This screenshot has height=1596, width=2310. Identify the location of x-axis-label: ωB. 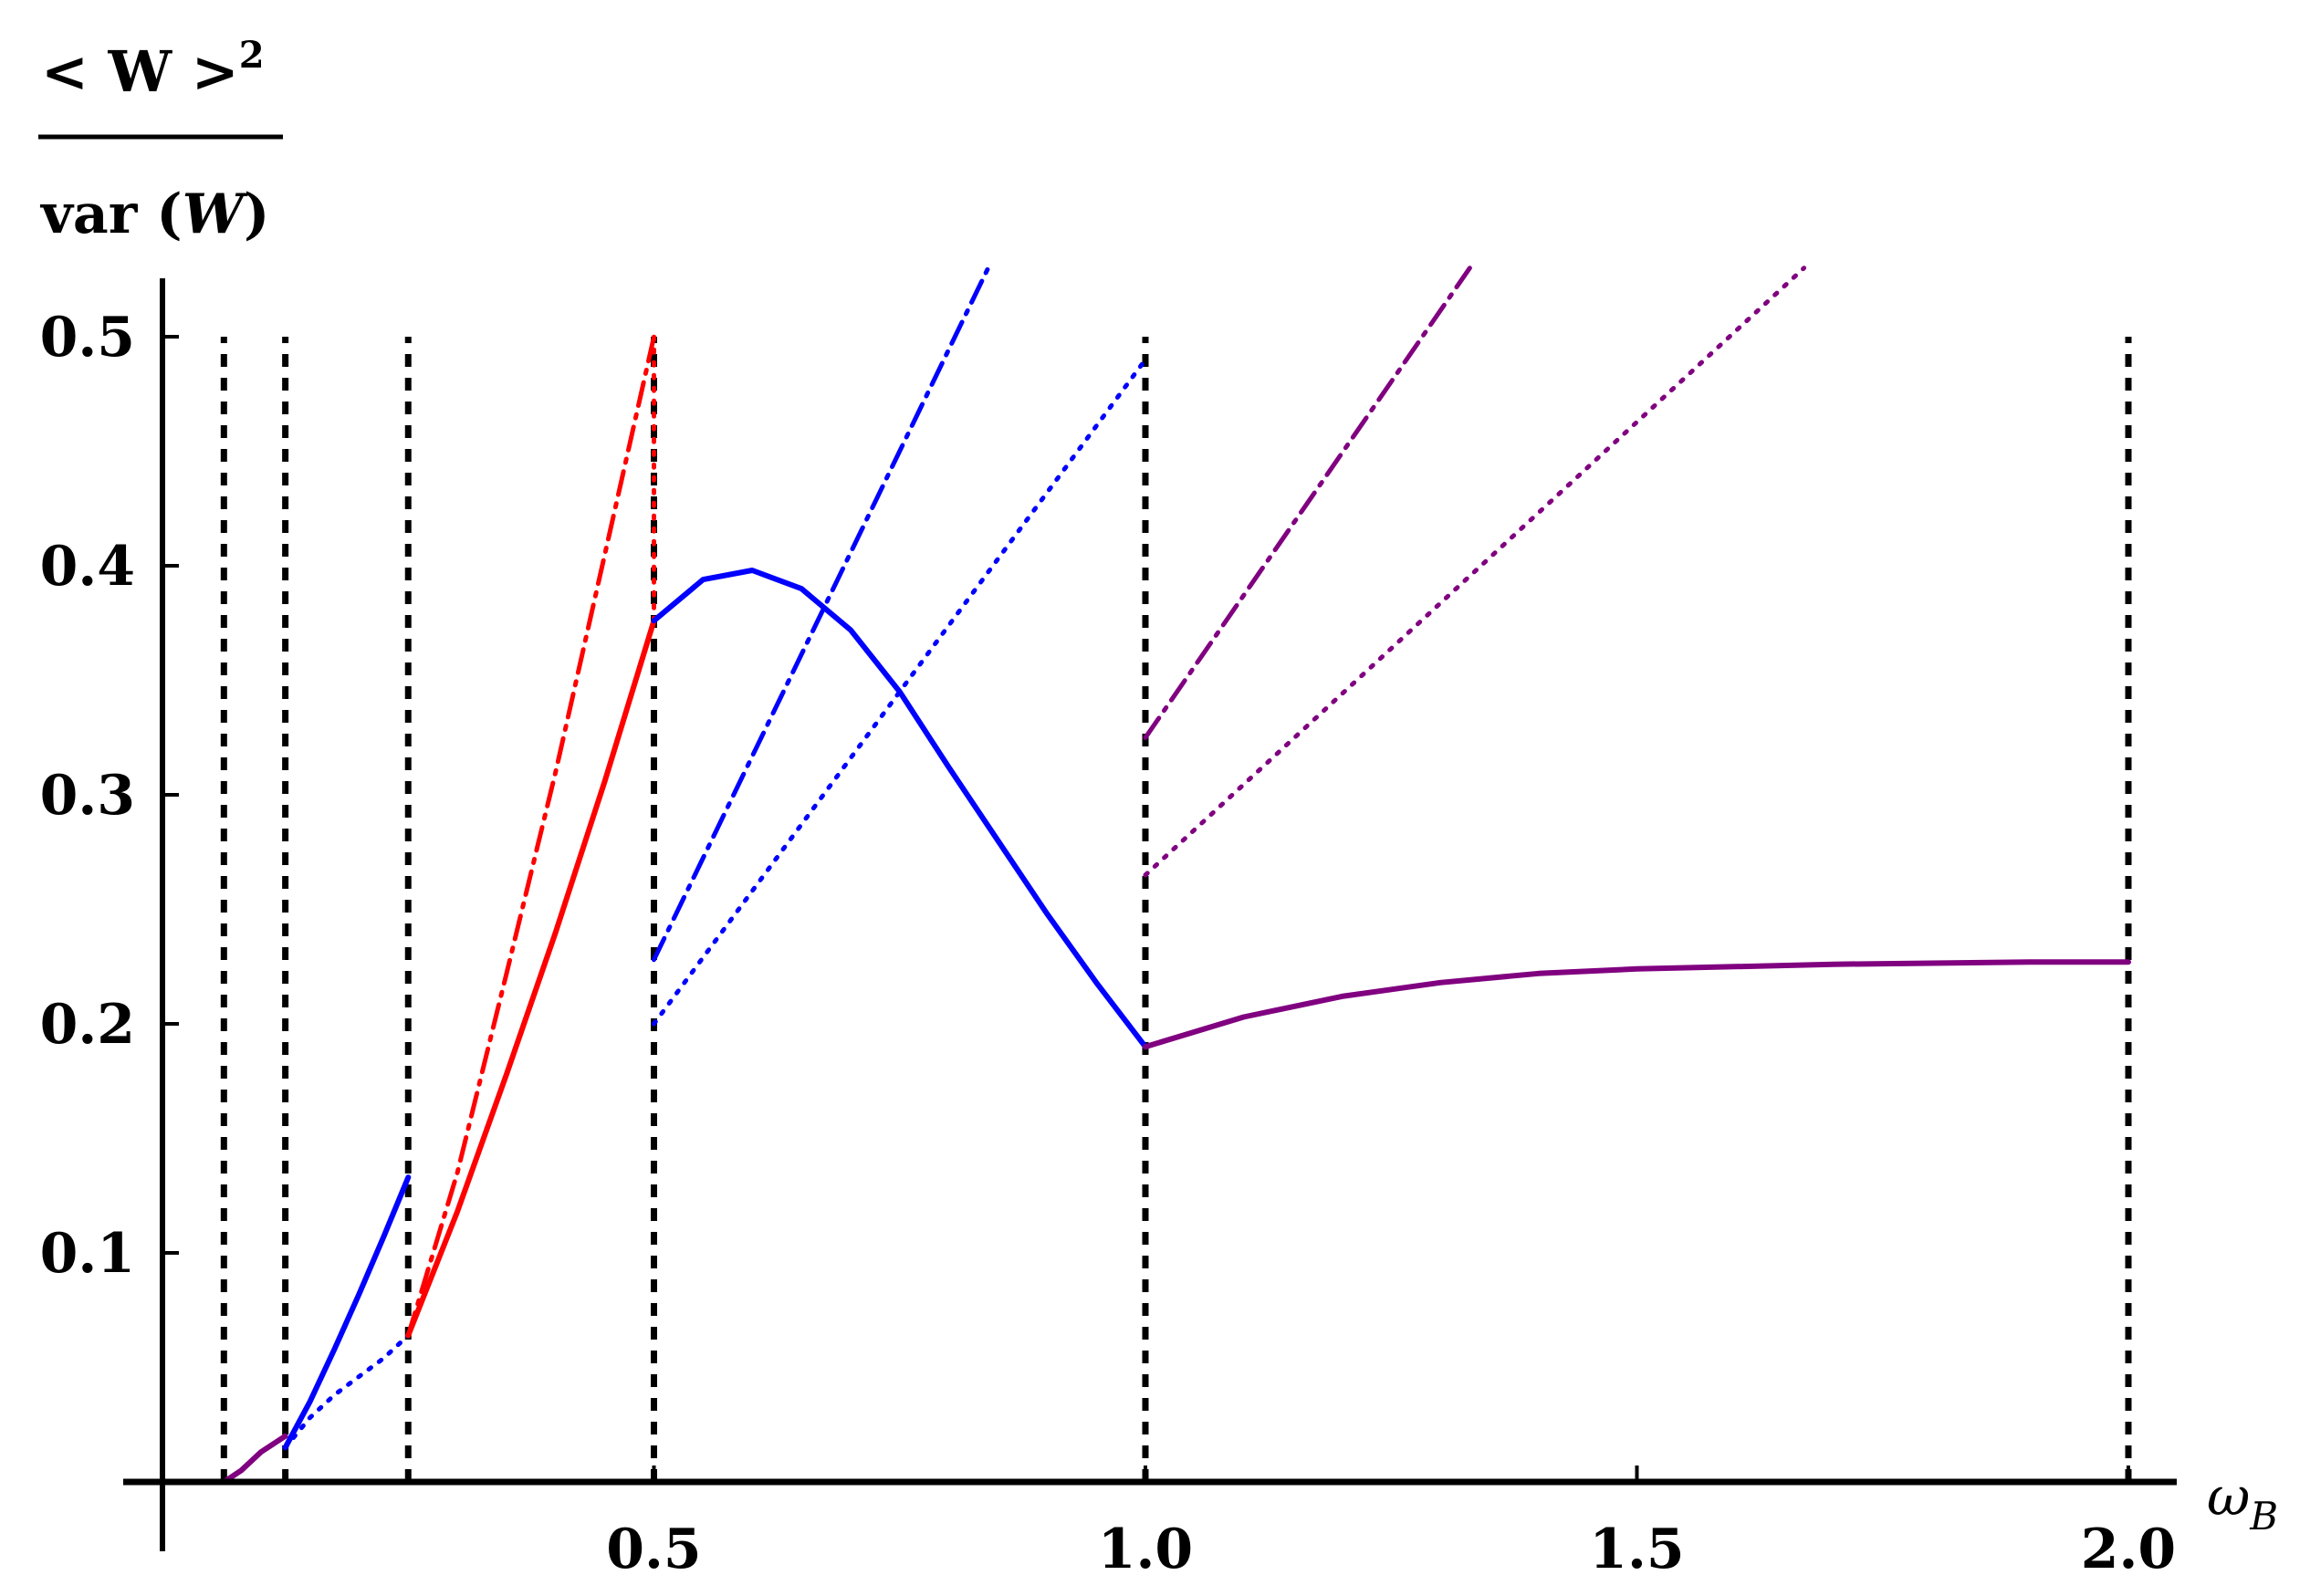
(2242, 1503).